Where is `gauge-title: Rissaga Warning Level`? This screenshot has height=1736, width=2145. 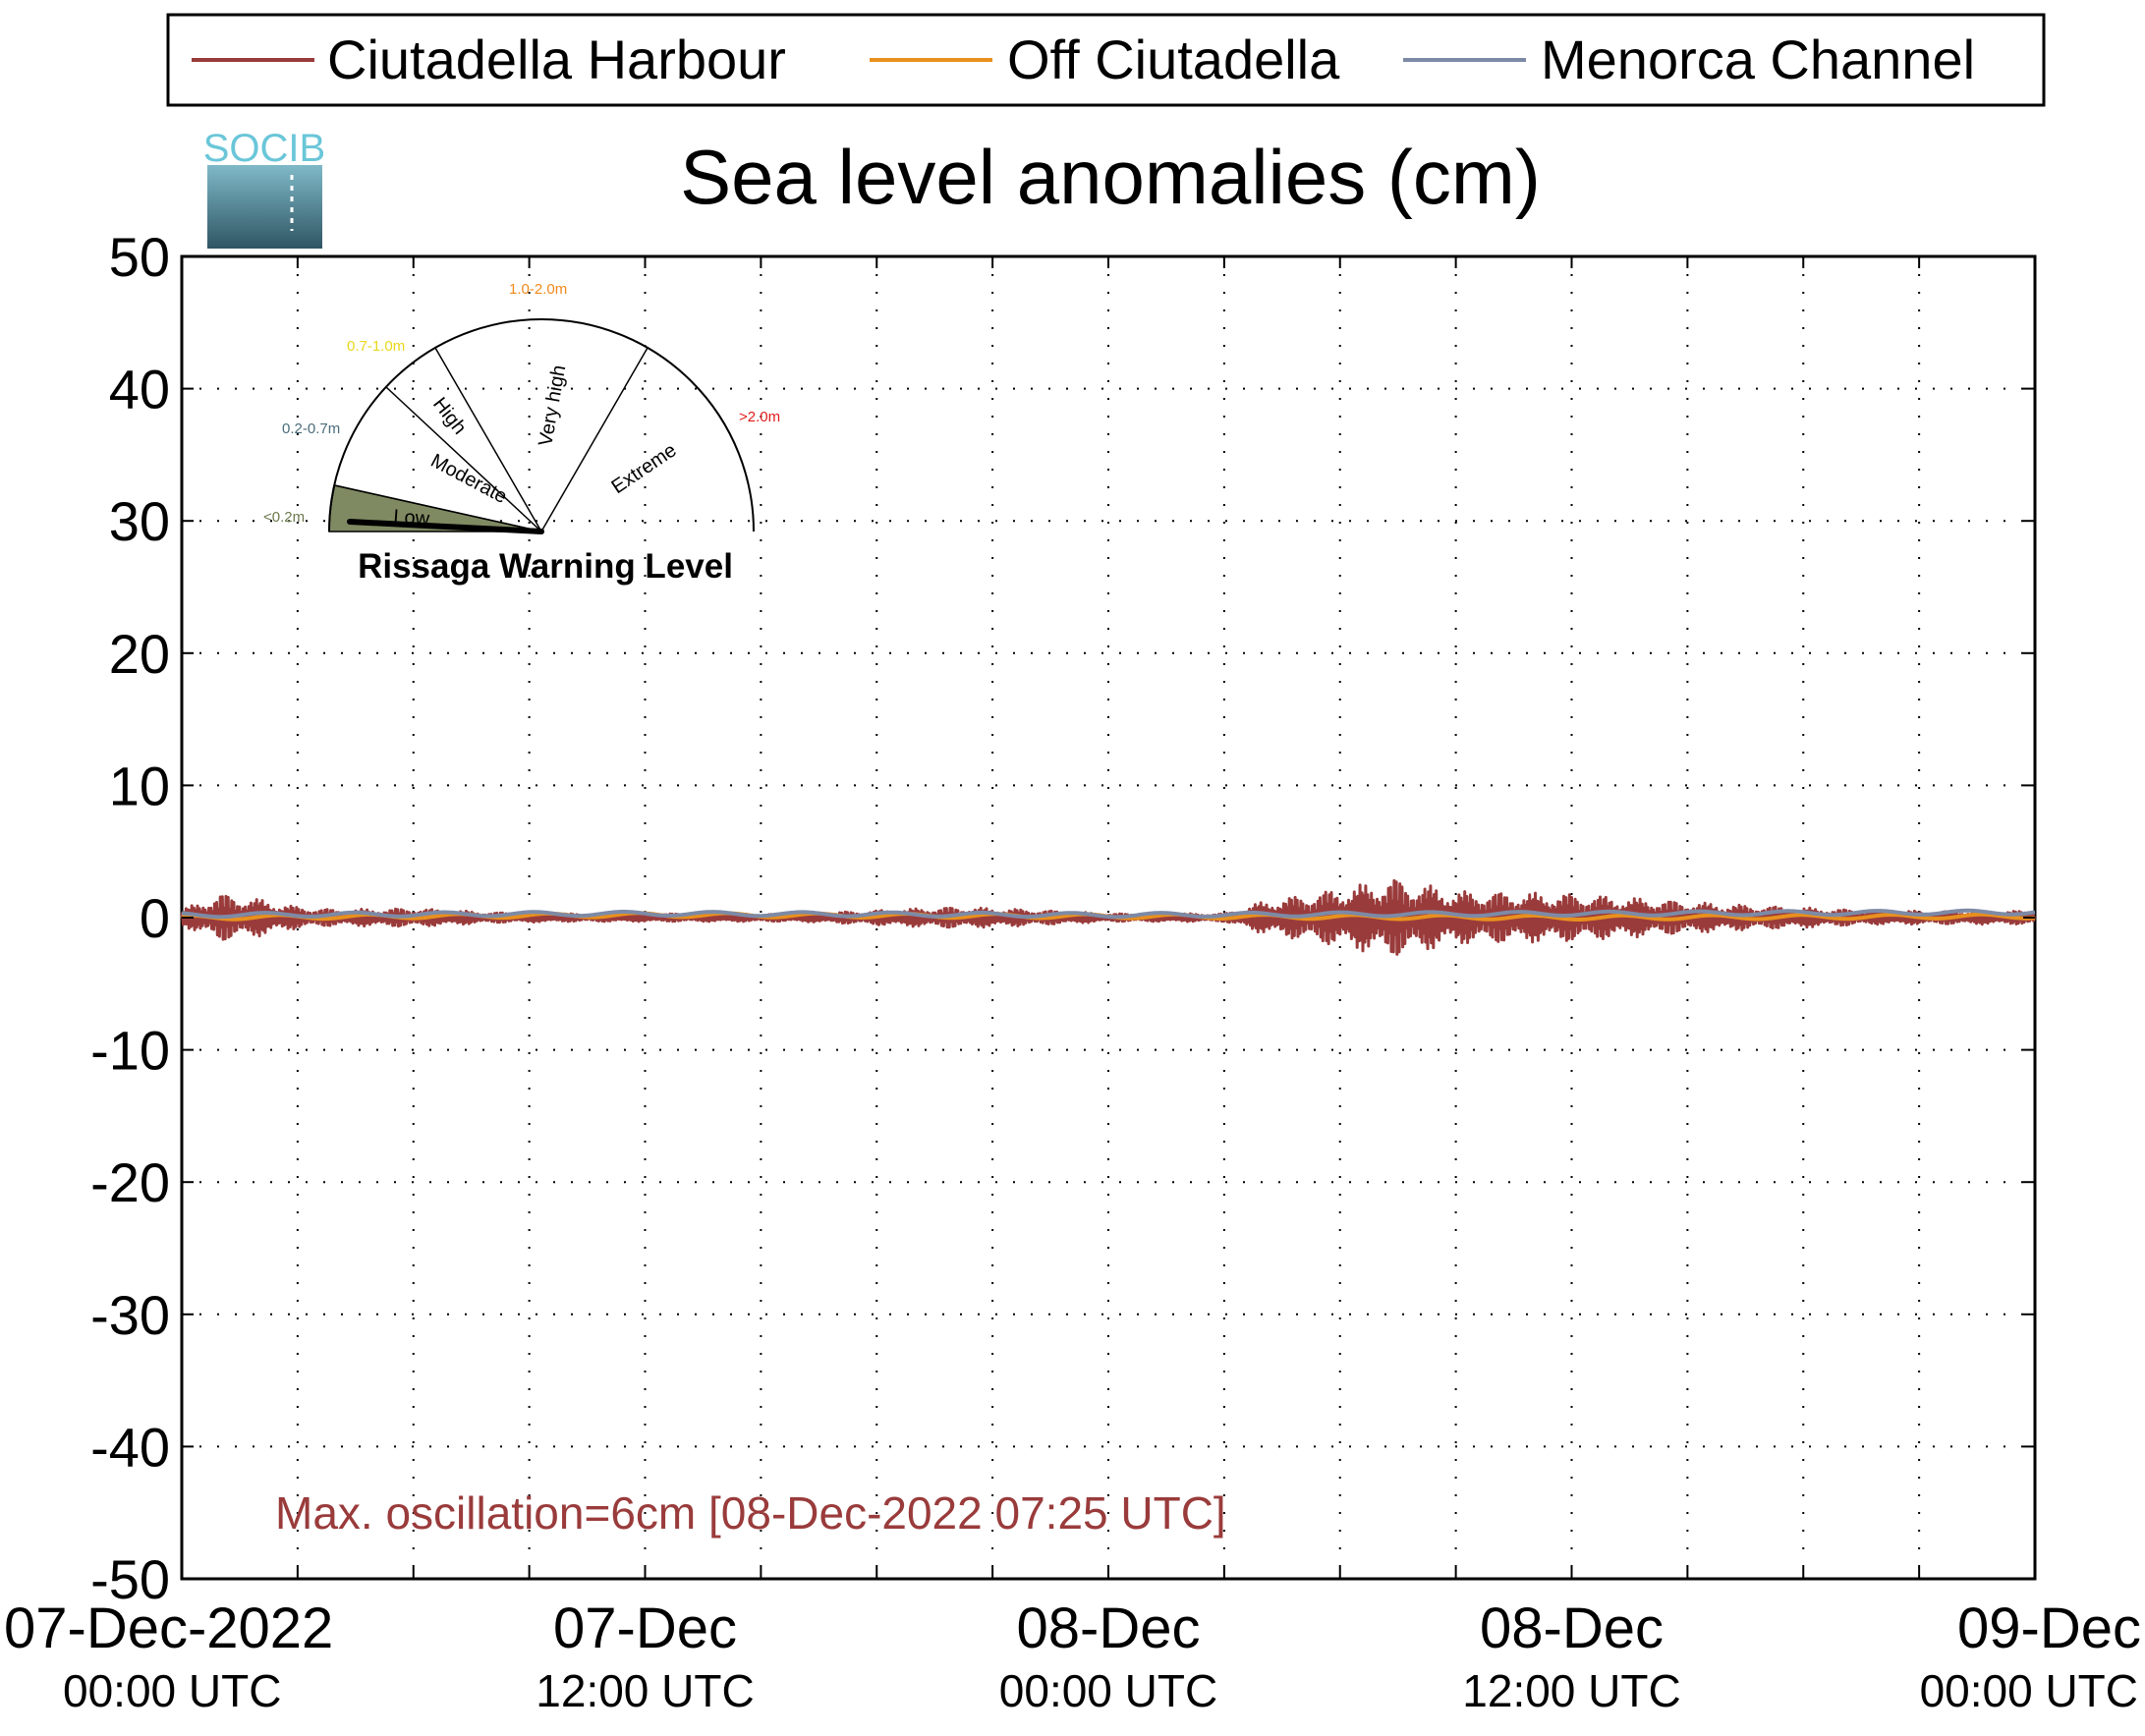 gauge-title: Rissaga Warning Level is located at coordinates (545, 566).